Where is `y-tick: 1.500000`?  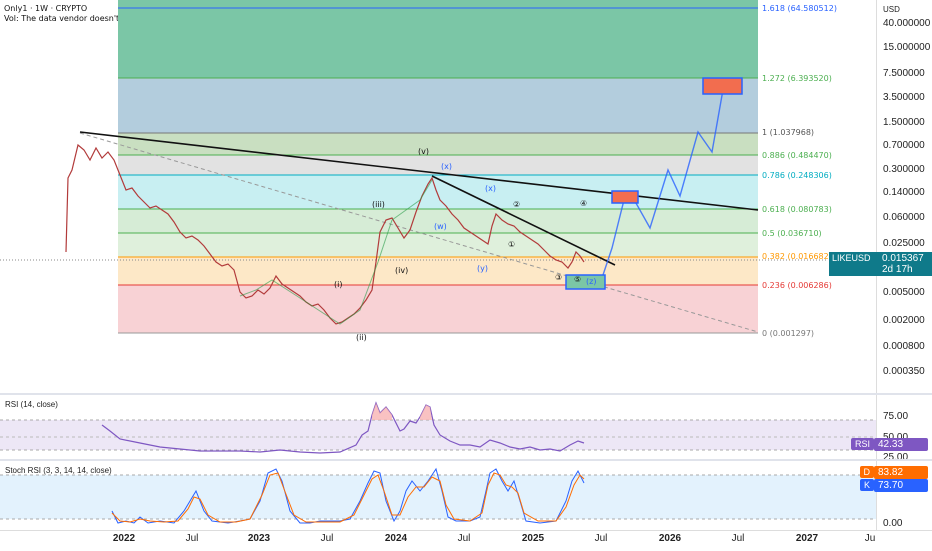 y-tick: 1.500000 is located at coordinates (904, 122).